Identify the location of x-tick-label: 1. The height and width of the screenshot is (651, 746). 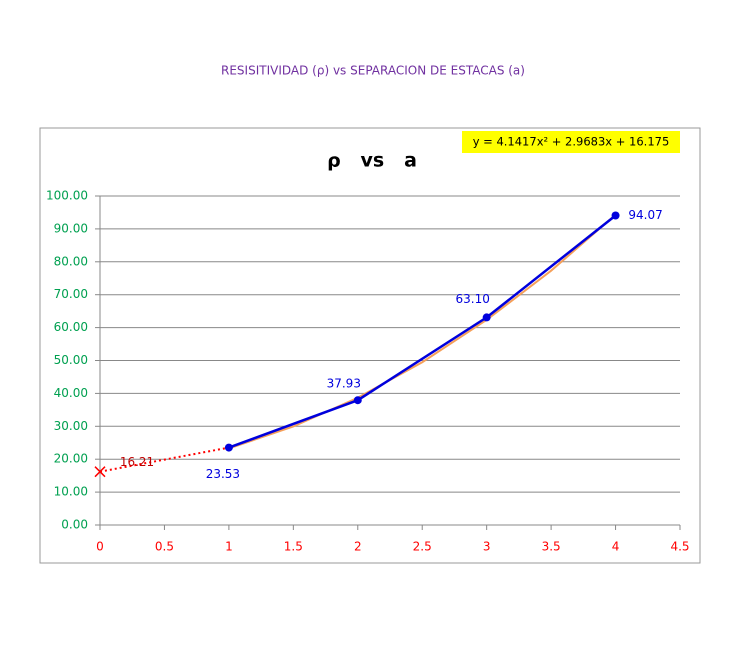
(229, 547).